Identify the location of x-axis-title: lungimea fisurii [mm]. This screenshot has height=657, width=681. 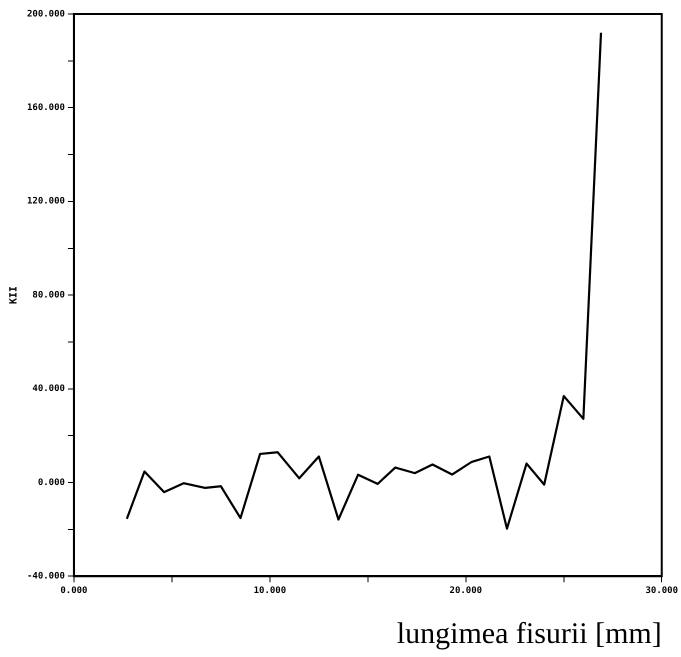
(529, 633).